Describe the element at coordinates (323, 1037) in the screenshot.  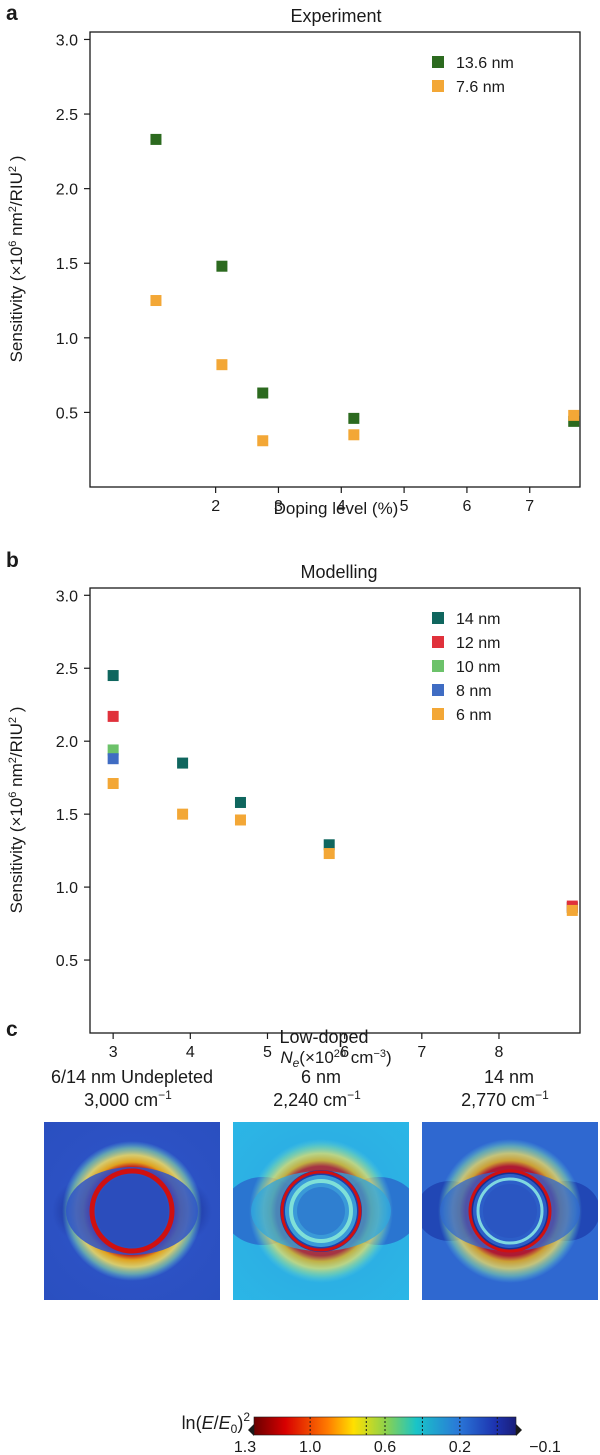
I see `panel-c-title: Low-doped` at that location.